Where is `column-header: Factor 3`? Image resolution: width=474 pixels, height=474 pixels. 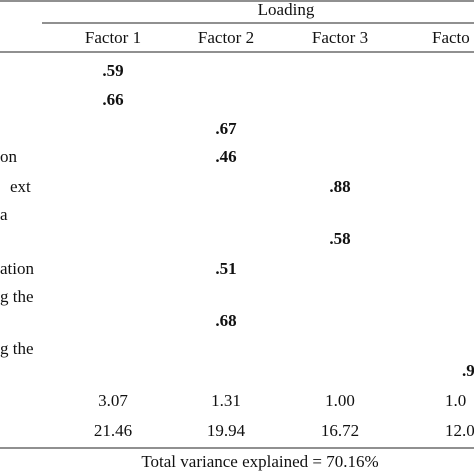
column-header: Factor 3 is located at coordinates (340, 37).